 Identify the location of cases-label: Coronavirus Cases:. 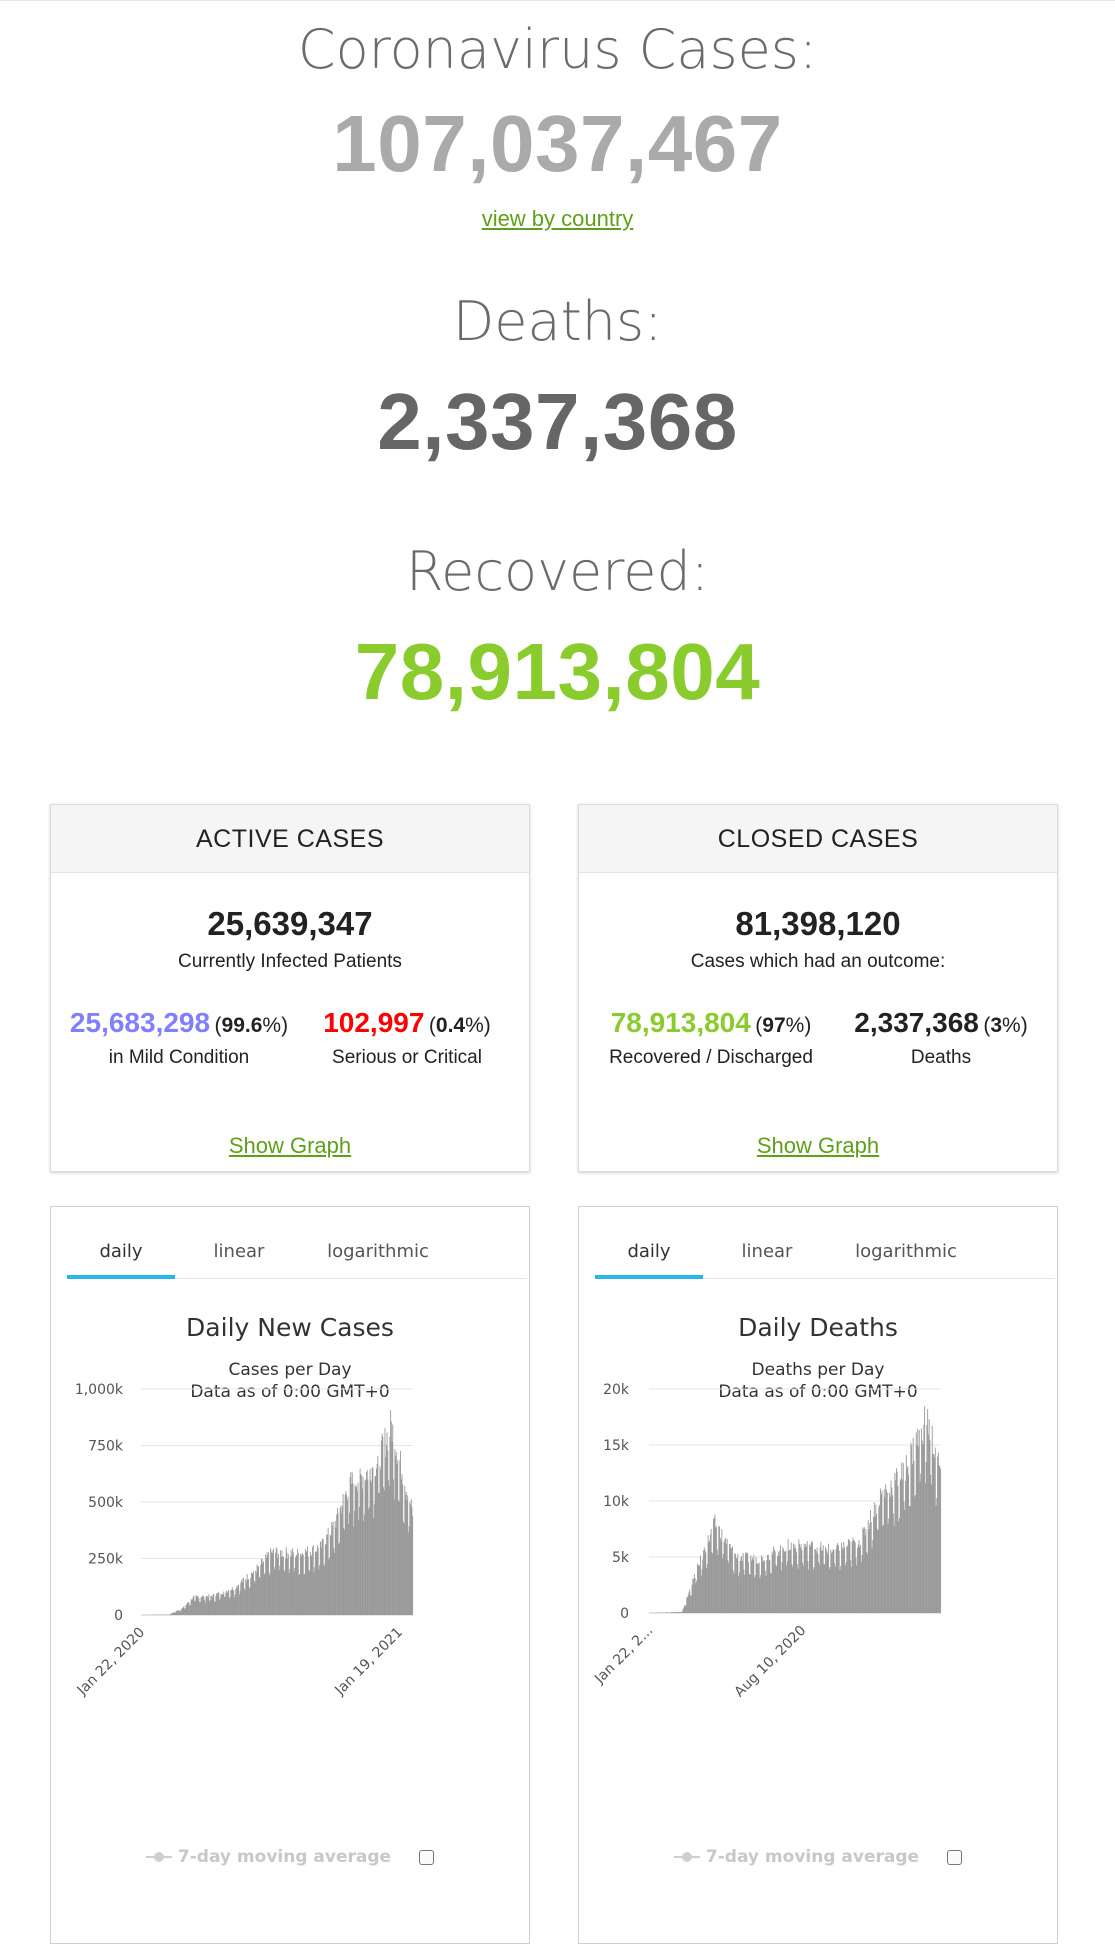
(557, 49).